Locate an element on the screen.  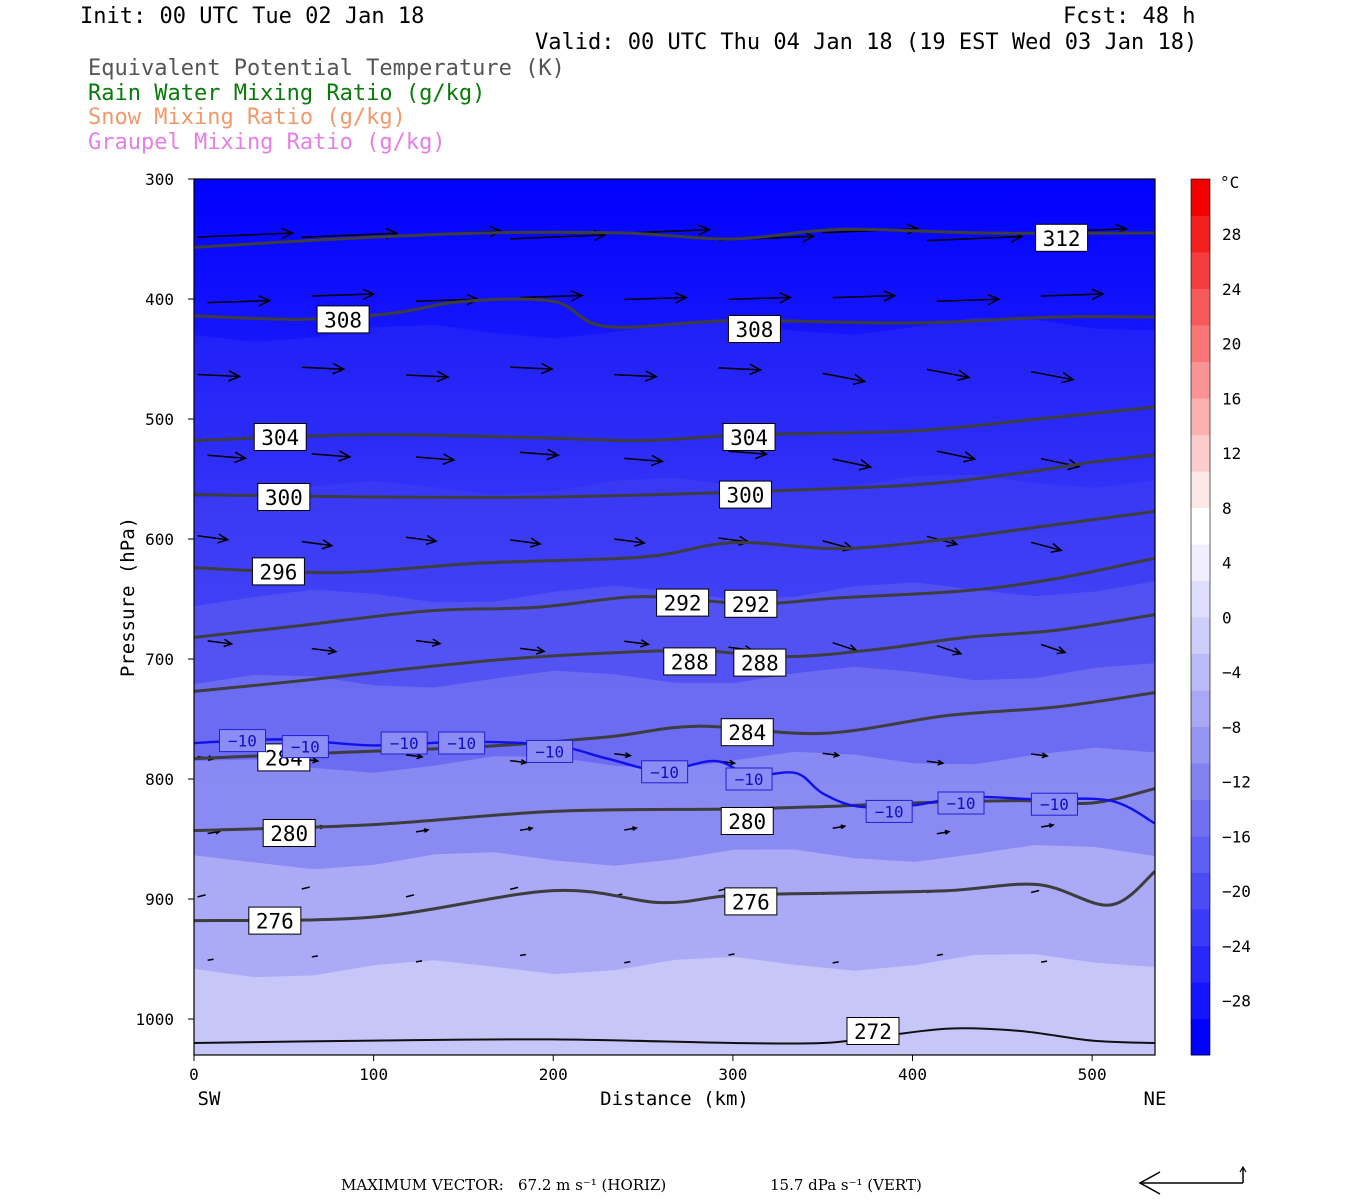
colorbar-tick-label: −8 is located at coordinates (1231, 727).